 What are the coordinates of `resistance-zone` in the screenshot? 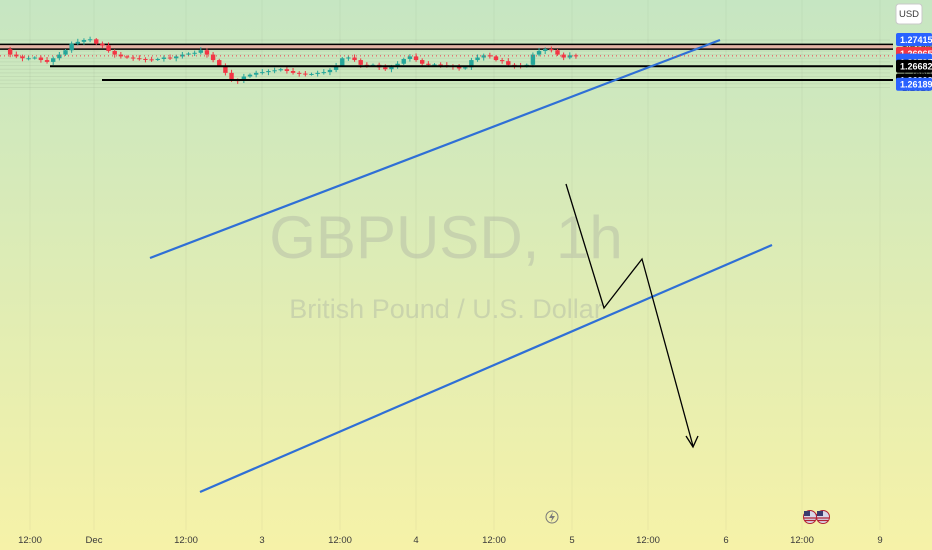 It's located at (446, 46).